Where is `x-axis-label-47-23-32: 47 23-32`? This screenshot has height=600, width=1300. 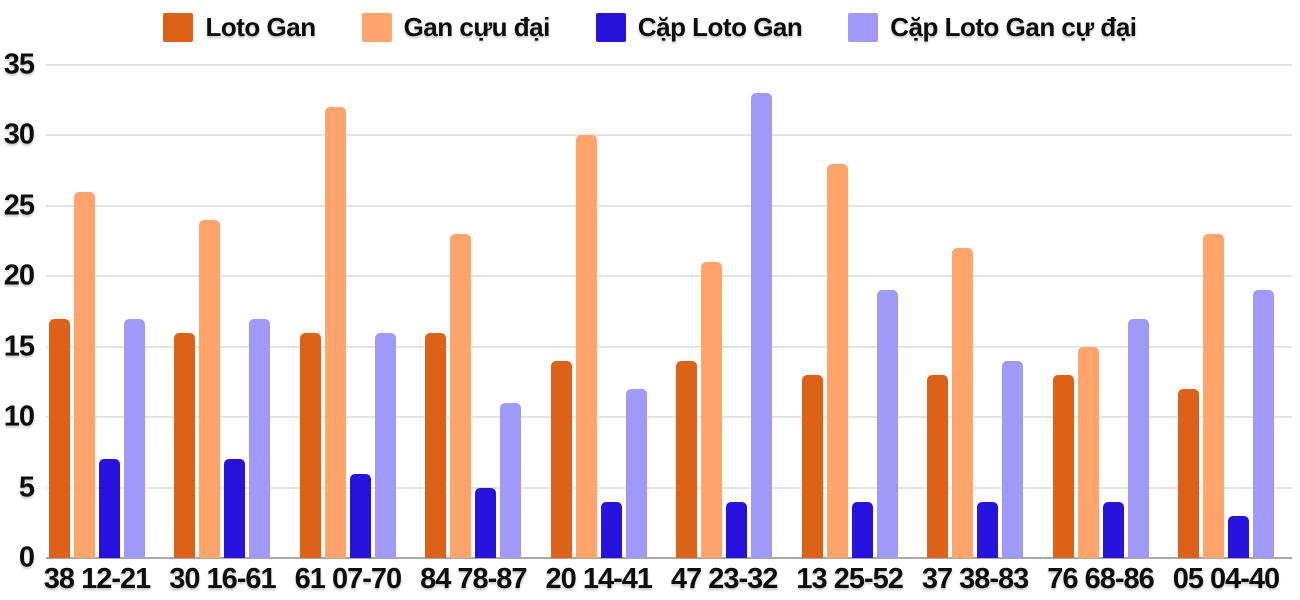 x-axis-label-47-23-32: 47 23-32 is located at coordinates (724, 579).